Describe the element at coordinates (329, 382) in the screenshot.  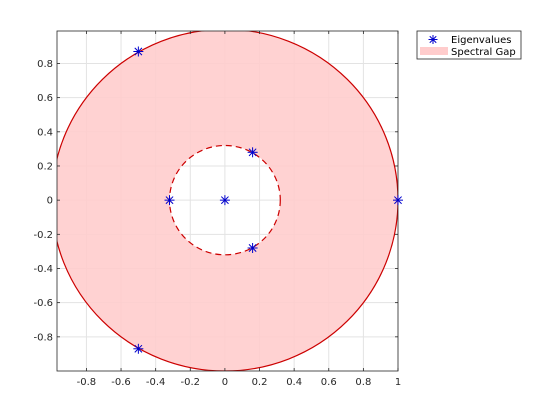
I see `x-tick-label: 0.6` at that location.